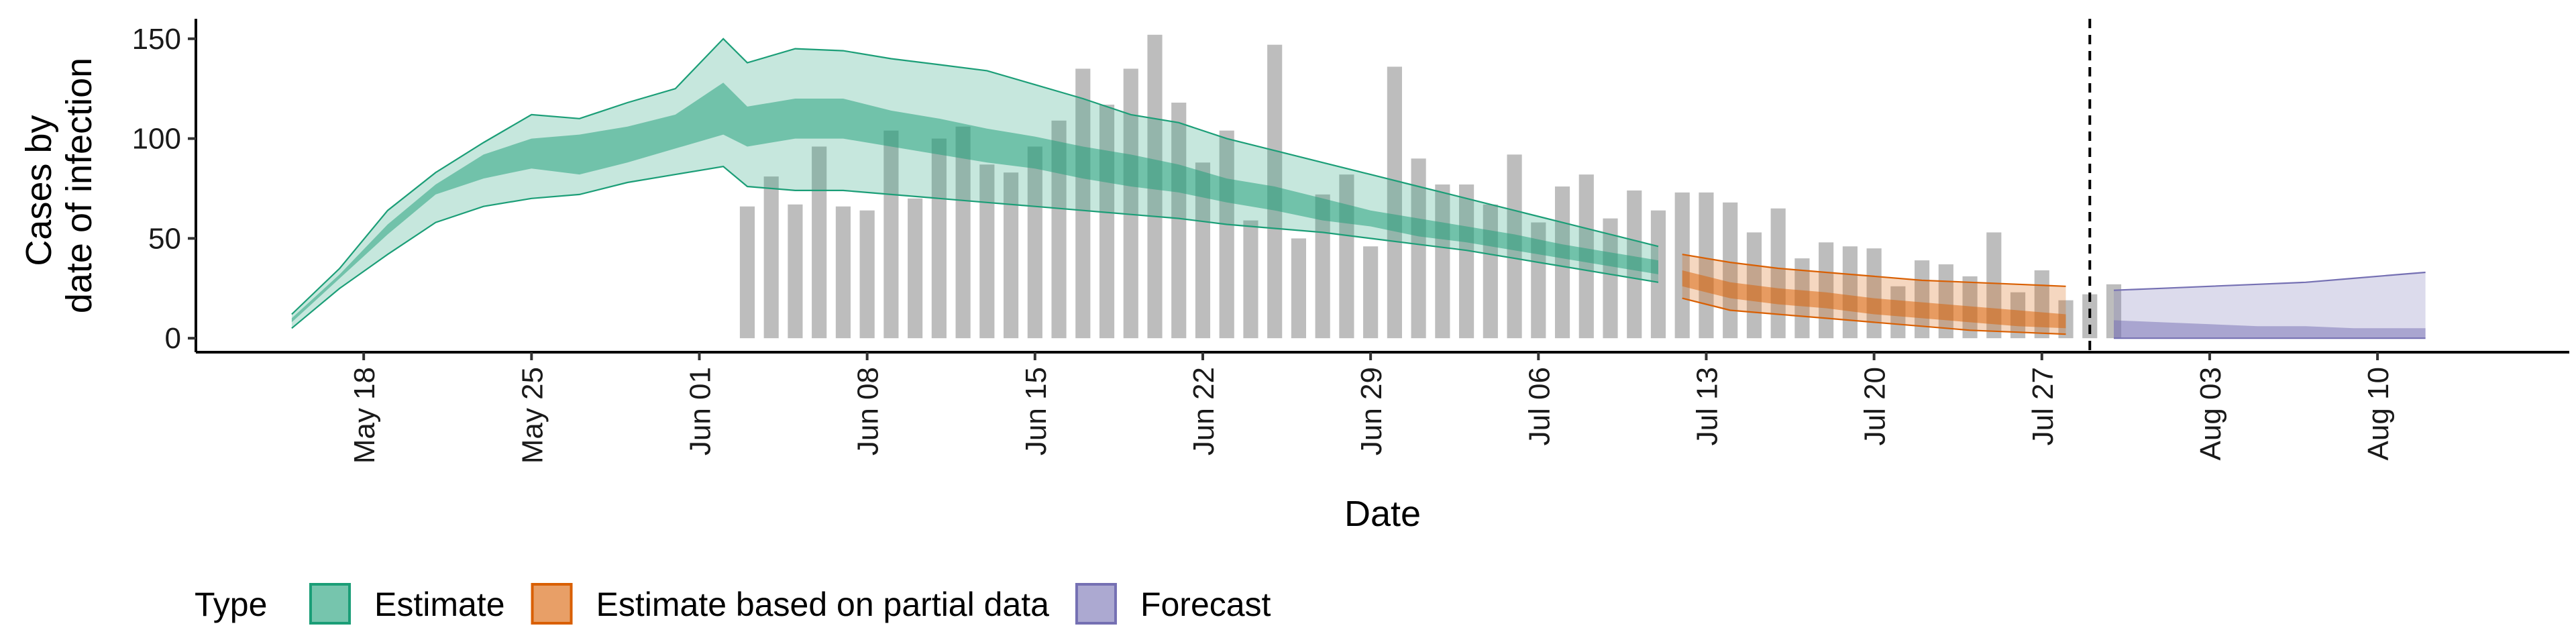 The width and height of the screenshot is (2576, 644). I want to click on y-axis-title-line-1: Cases by, so click(39, 190).